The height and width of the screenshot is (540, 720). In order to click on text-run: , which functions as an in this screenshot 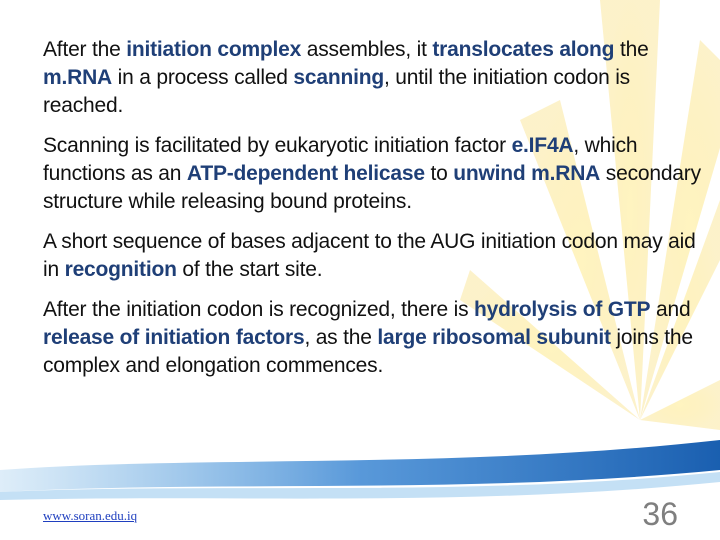, I will do `click(340, 159)`.